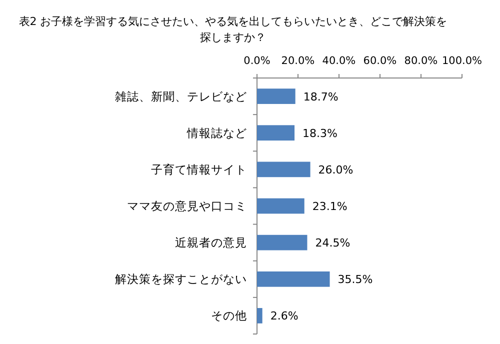 Image resolution: width=500 pixels, height=344 pixels. Describe the element at coordinates (181, 279) in the screenshot. I see `y-tick-label: 解決策を探すことがない` at that location.